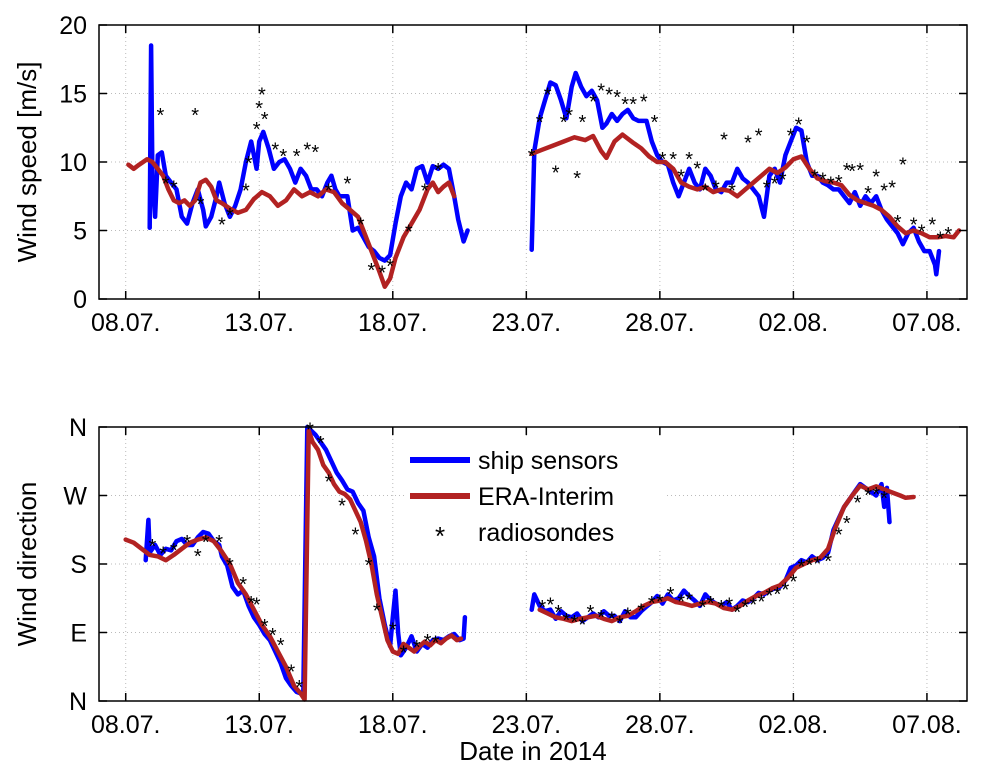 The image size is (989, 772). Describe the element at coordinates (546, 497) in the screenshot. I see `legend-era-interim-label: ERA-Interim` at that location.